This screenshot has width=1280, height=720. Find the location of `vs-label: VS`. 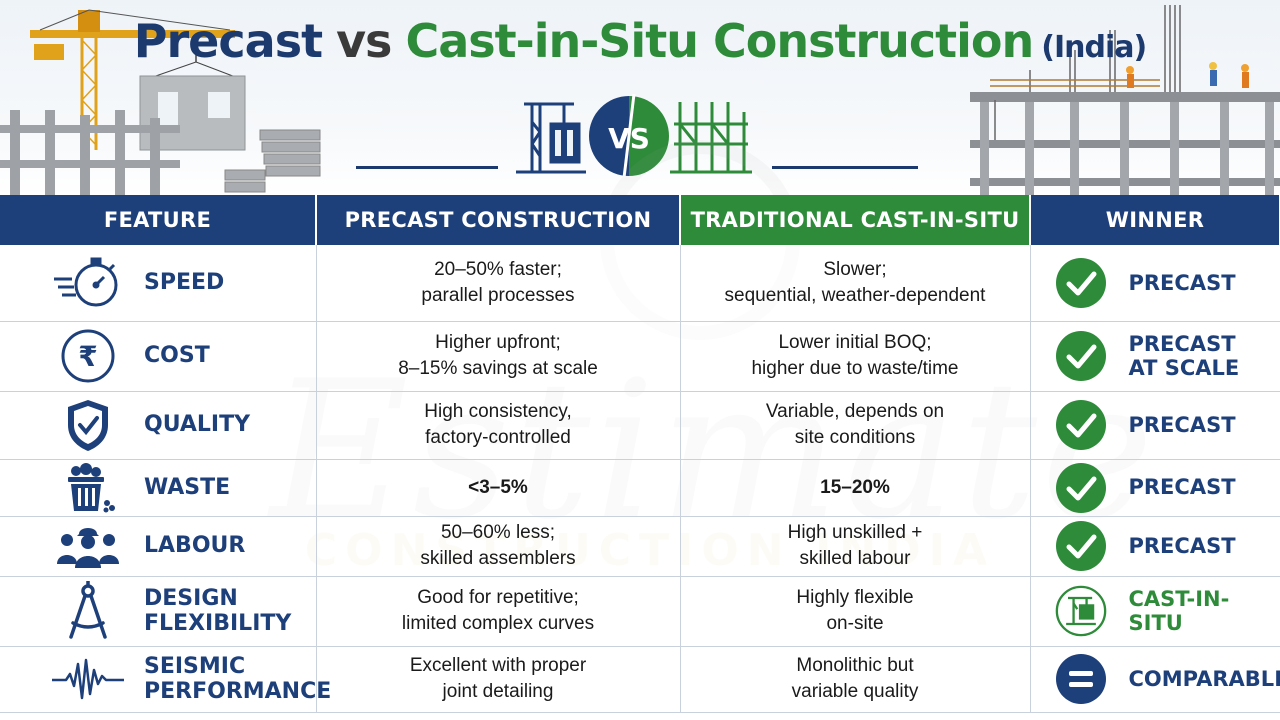

vs-label: VS is located at coordinates (629, 138).